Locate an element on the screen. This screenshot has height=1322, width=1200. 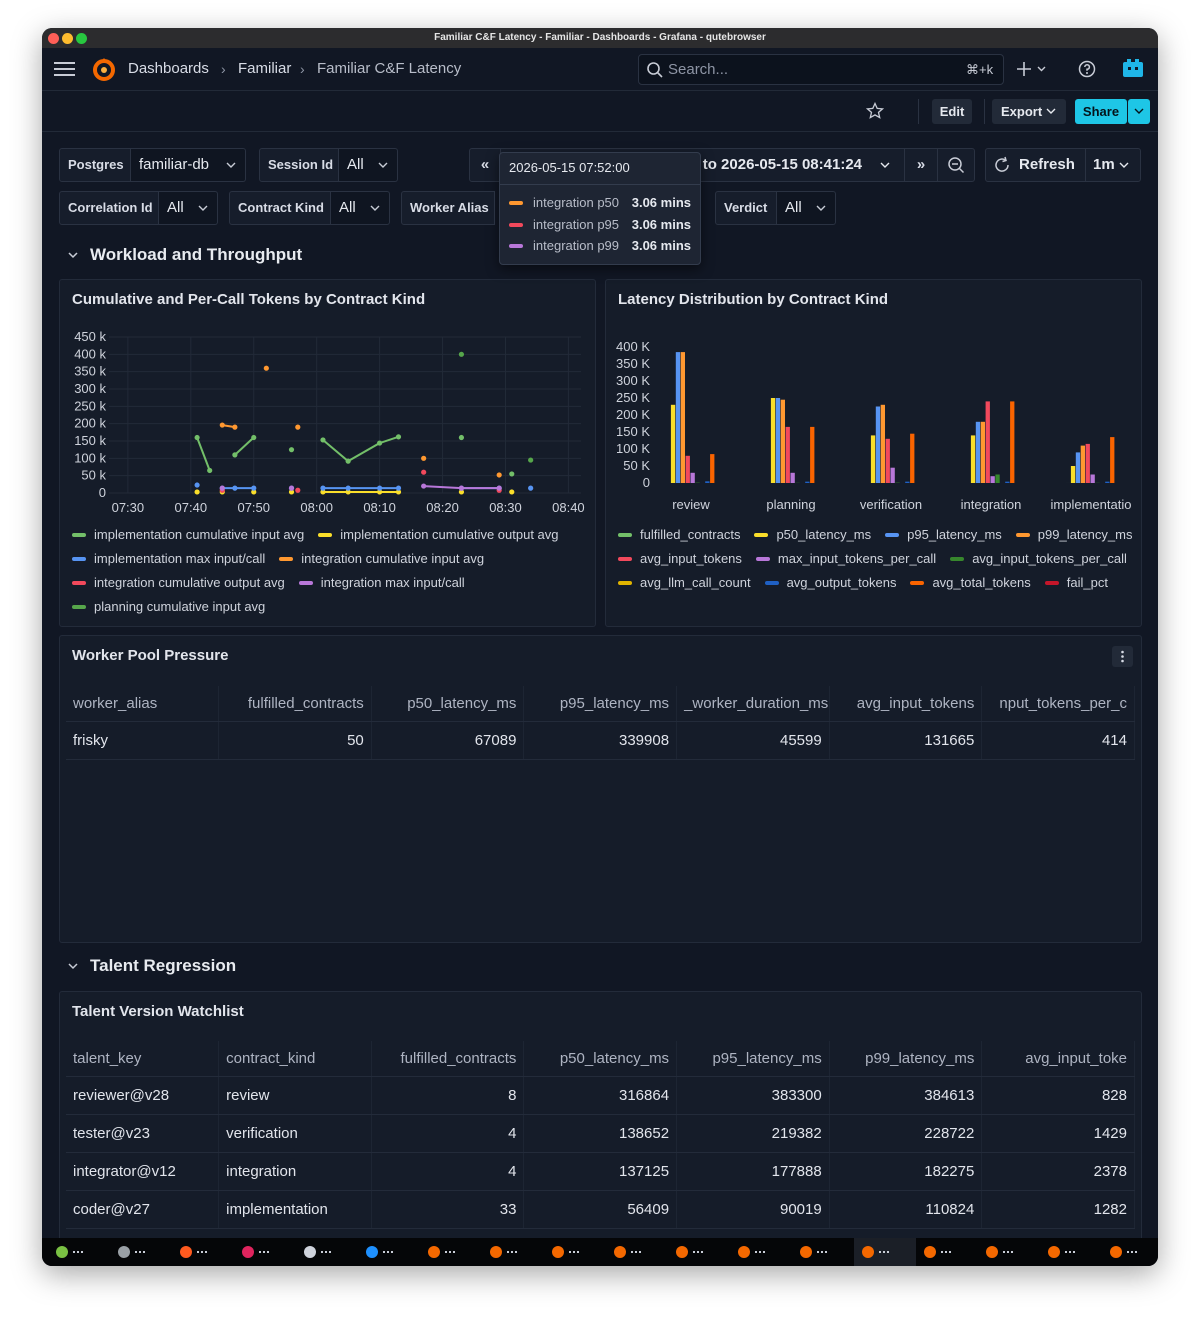
time-shift-back: « is located at coordinates (485, 165).